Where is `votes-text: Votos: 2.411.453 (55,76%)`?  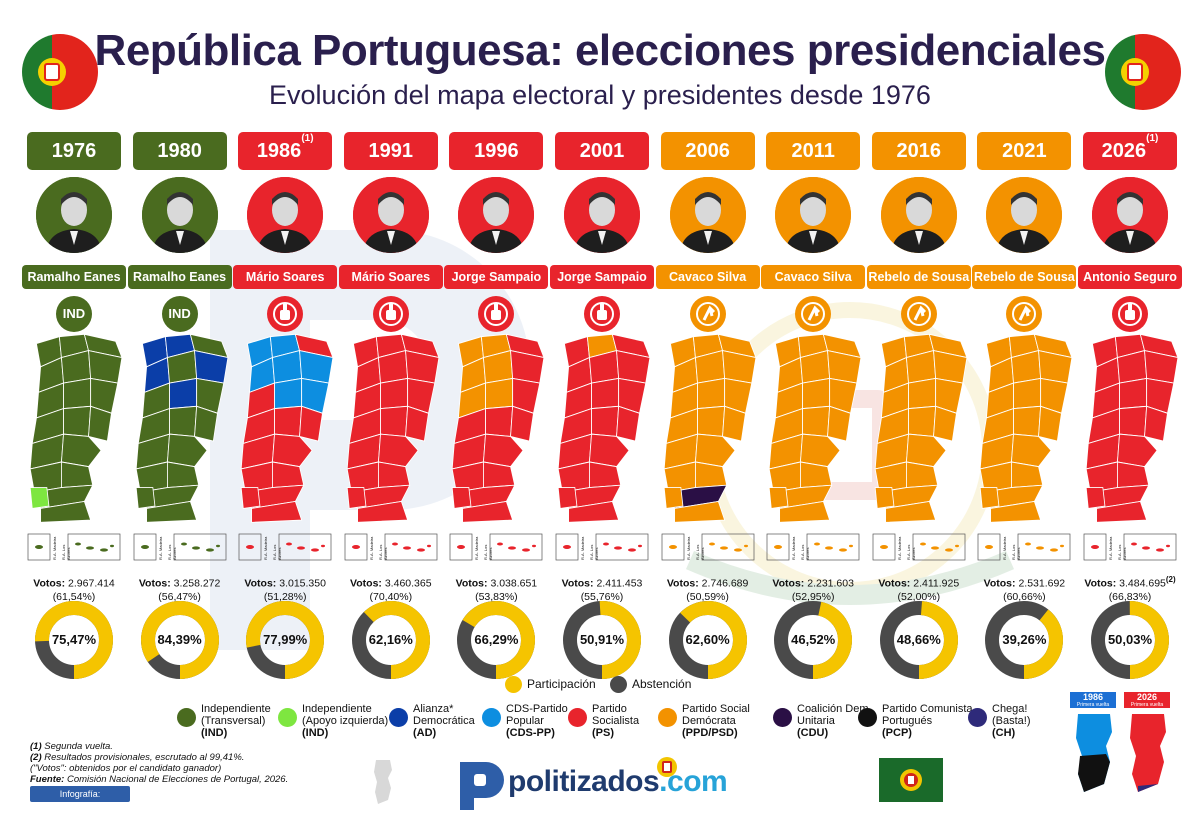 votes-text: Votos: 2.411.453 (55,76%) is located at coordinates (602, 590).